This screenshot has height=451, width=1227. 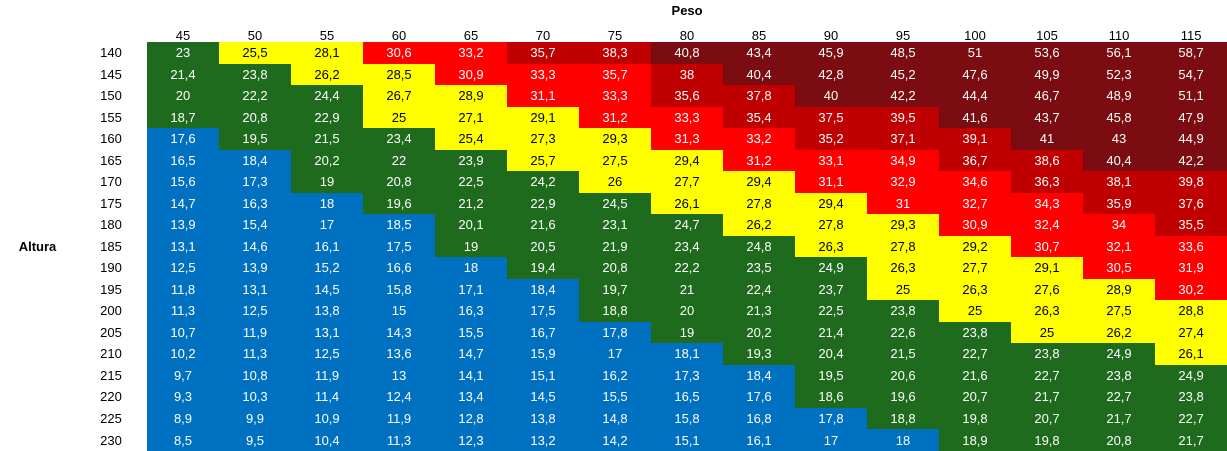 I want to click on bmi-value-cell: 34,6, so click(x=975, y=182).